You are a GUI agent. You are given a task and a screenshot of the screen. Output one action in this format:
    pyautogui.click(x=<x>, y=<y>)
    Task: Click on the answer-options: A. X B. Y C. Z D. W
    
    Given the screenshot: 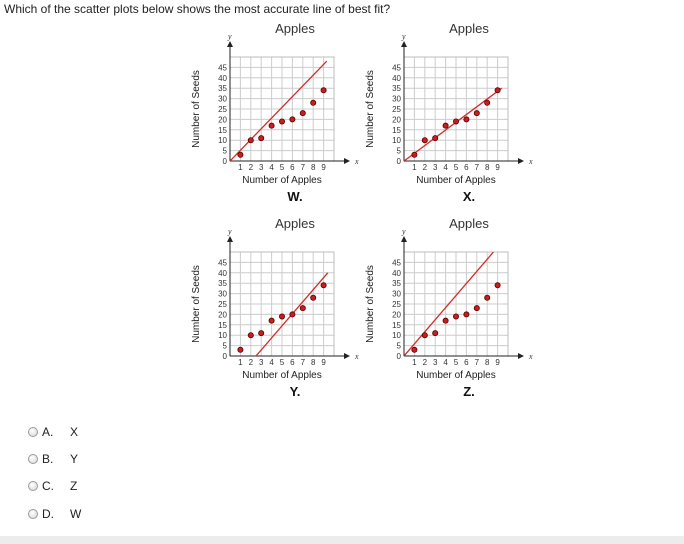 What is the action you would take?
    pyautogui.click(x=54, y=472)
    